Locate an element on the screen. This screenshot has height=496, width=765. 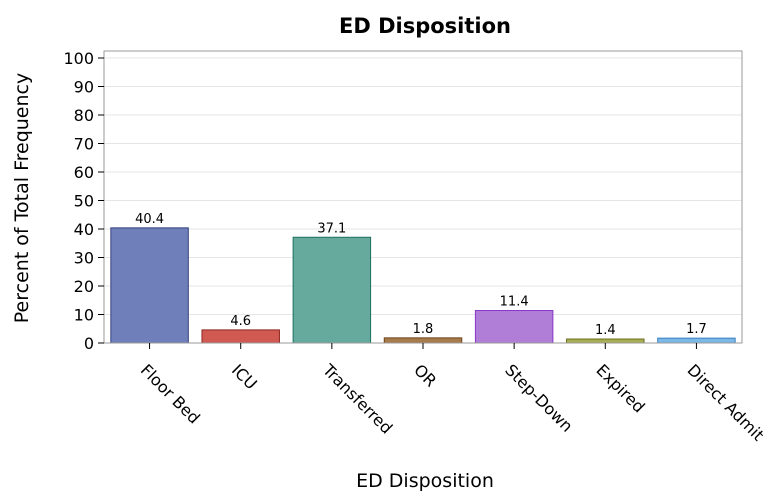
y-axis-ticks: 0 10 20 30 40 50 60 70 80 90 100 is located at coordinates (83, 201).